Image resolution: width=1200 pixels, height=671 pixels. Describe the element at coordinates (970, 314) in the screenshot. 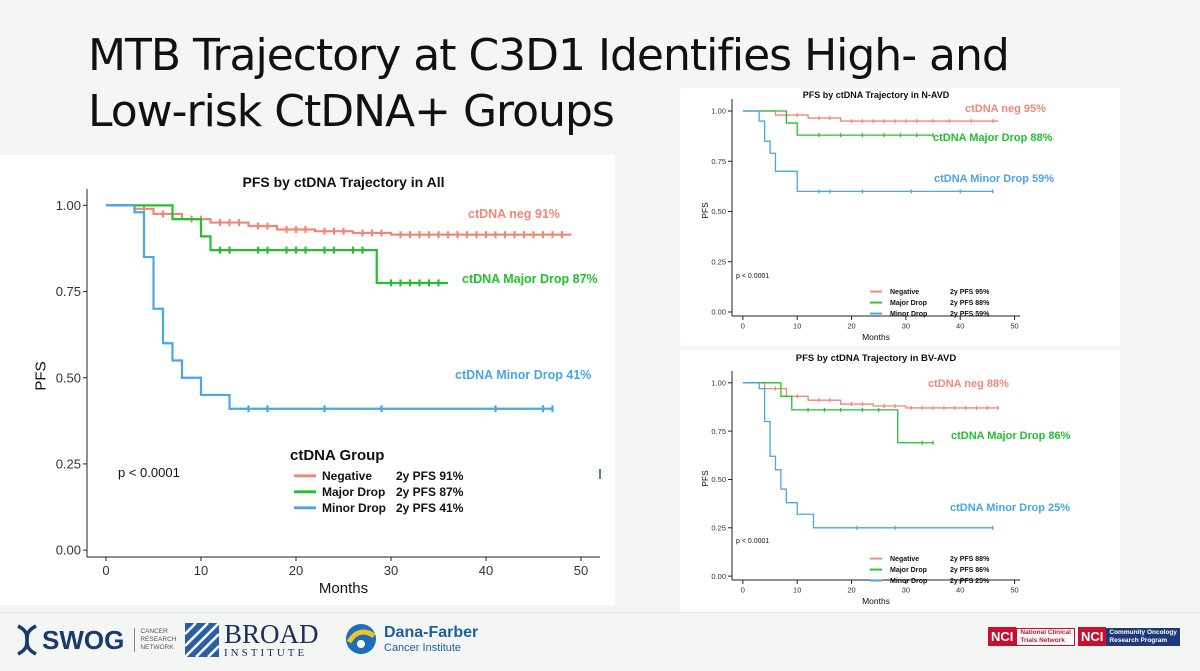

I see `legend-stat: 2y PFS 59%` at that location.